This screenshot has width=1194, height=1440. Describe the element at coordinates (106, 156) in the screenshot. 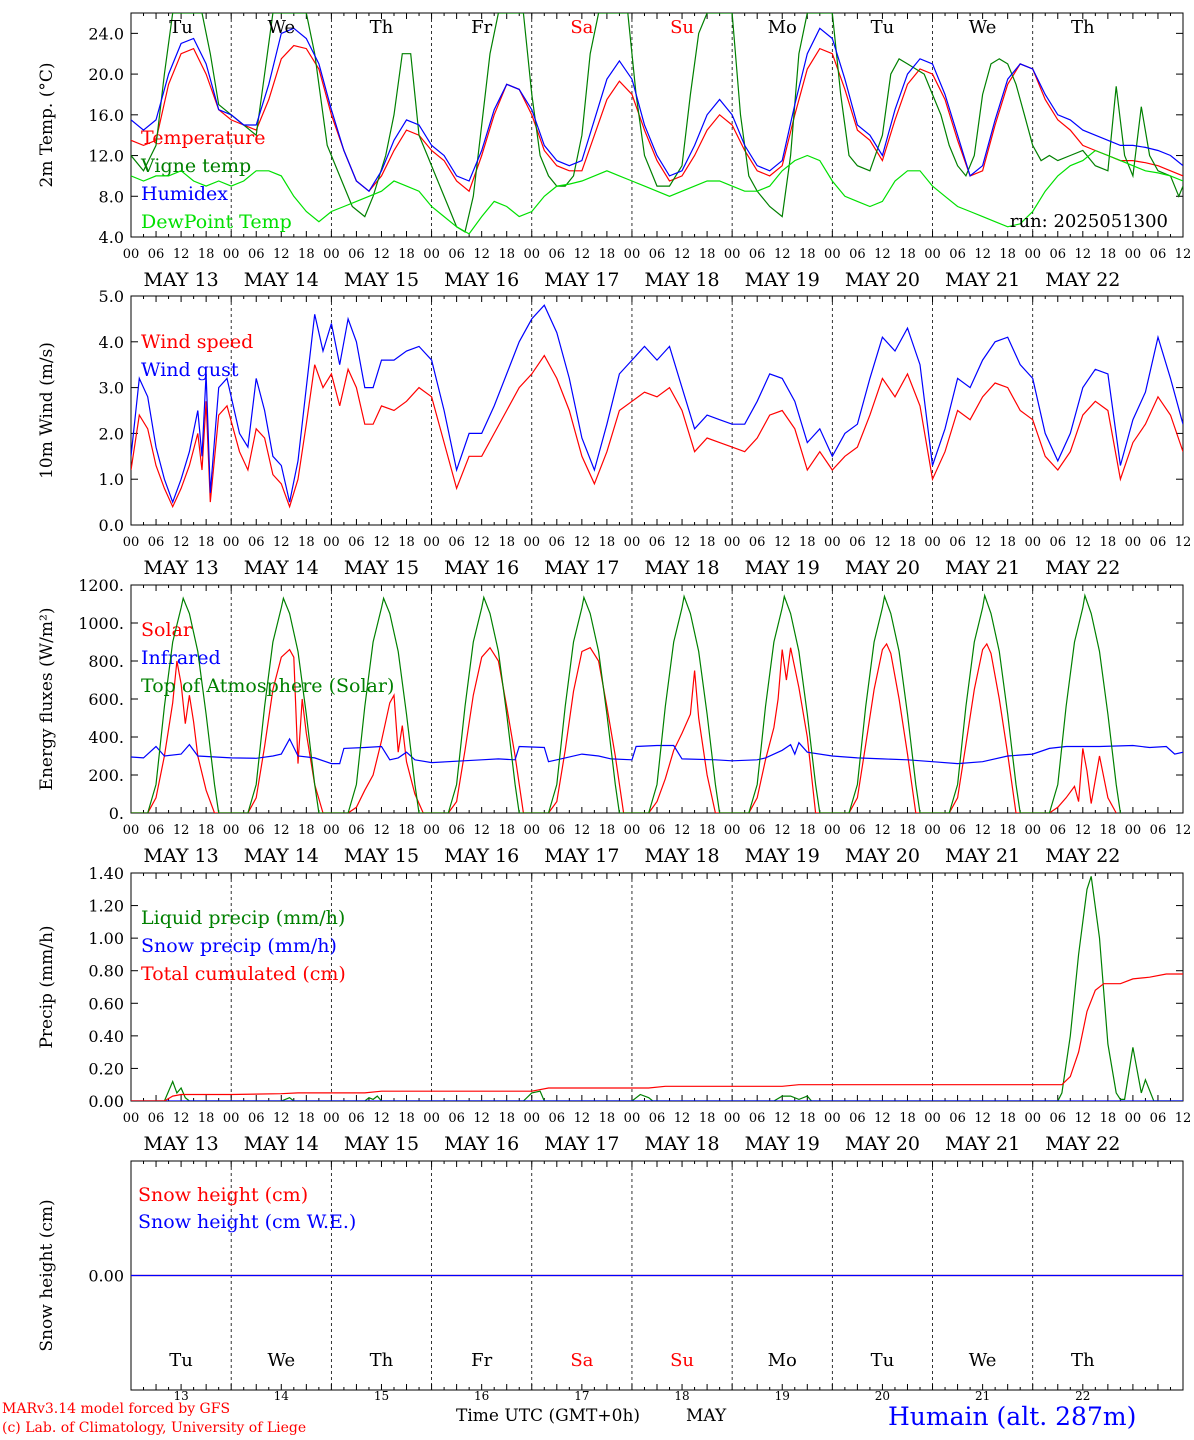

I see `y-tick-label: 12.0` at that location.